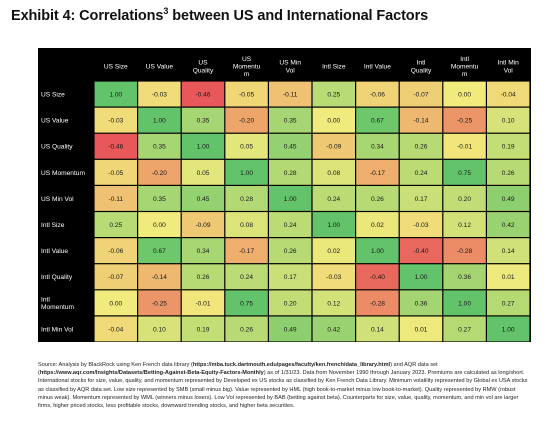 The image size is (549, 446). What do you see at coordinates (54, 251) in the screenshot?
I see `row-label-intl-value: Intl Value` at bounding box center [54, 251].